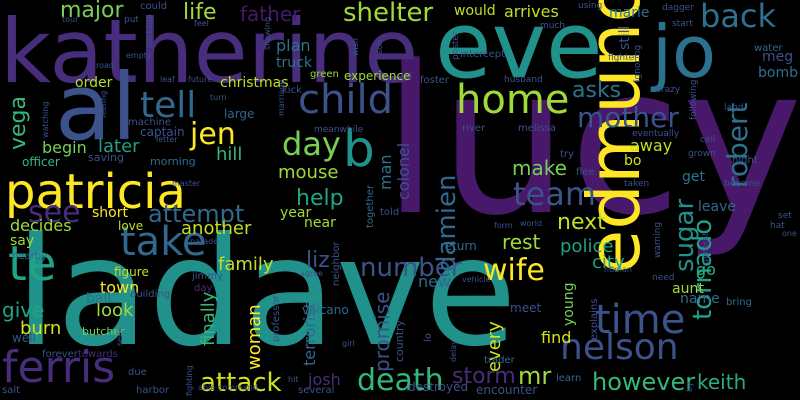 The width and height of the screenshot is (800, 400). Describe the element at coordinates (246, 264) in the screenshot. I see `word-family: family` at that location.